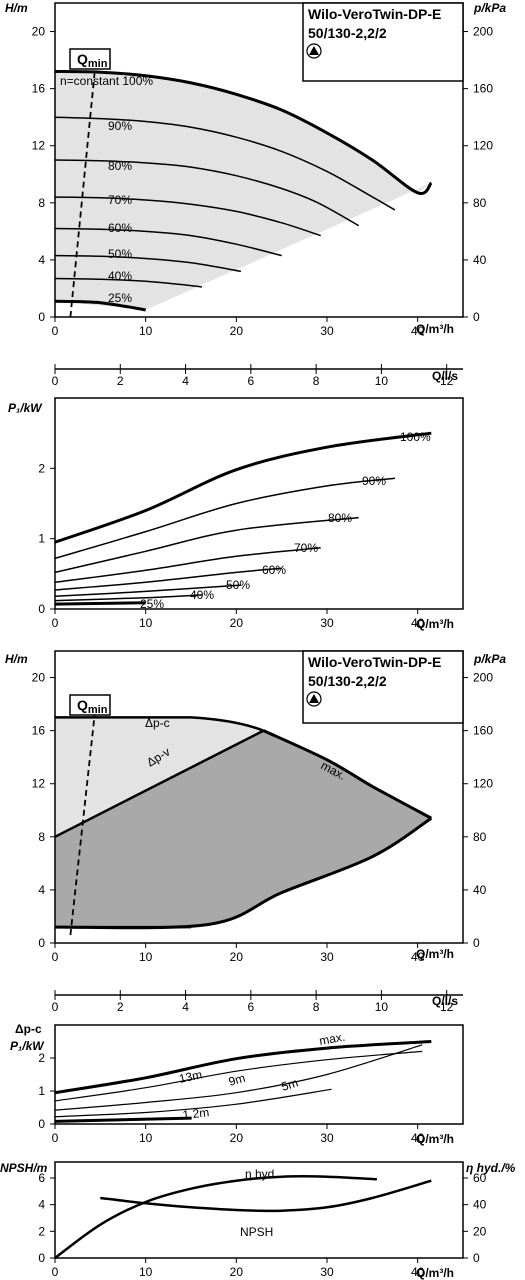 This screenshot has height=1280, width=525. What do you see at coordinates (250, 1007) in the screenshot?
I see `q-ls-tick-label-2-3: 6` at bounding box center [250, 1007].